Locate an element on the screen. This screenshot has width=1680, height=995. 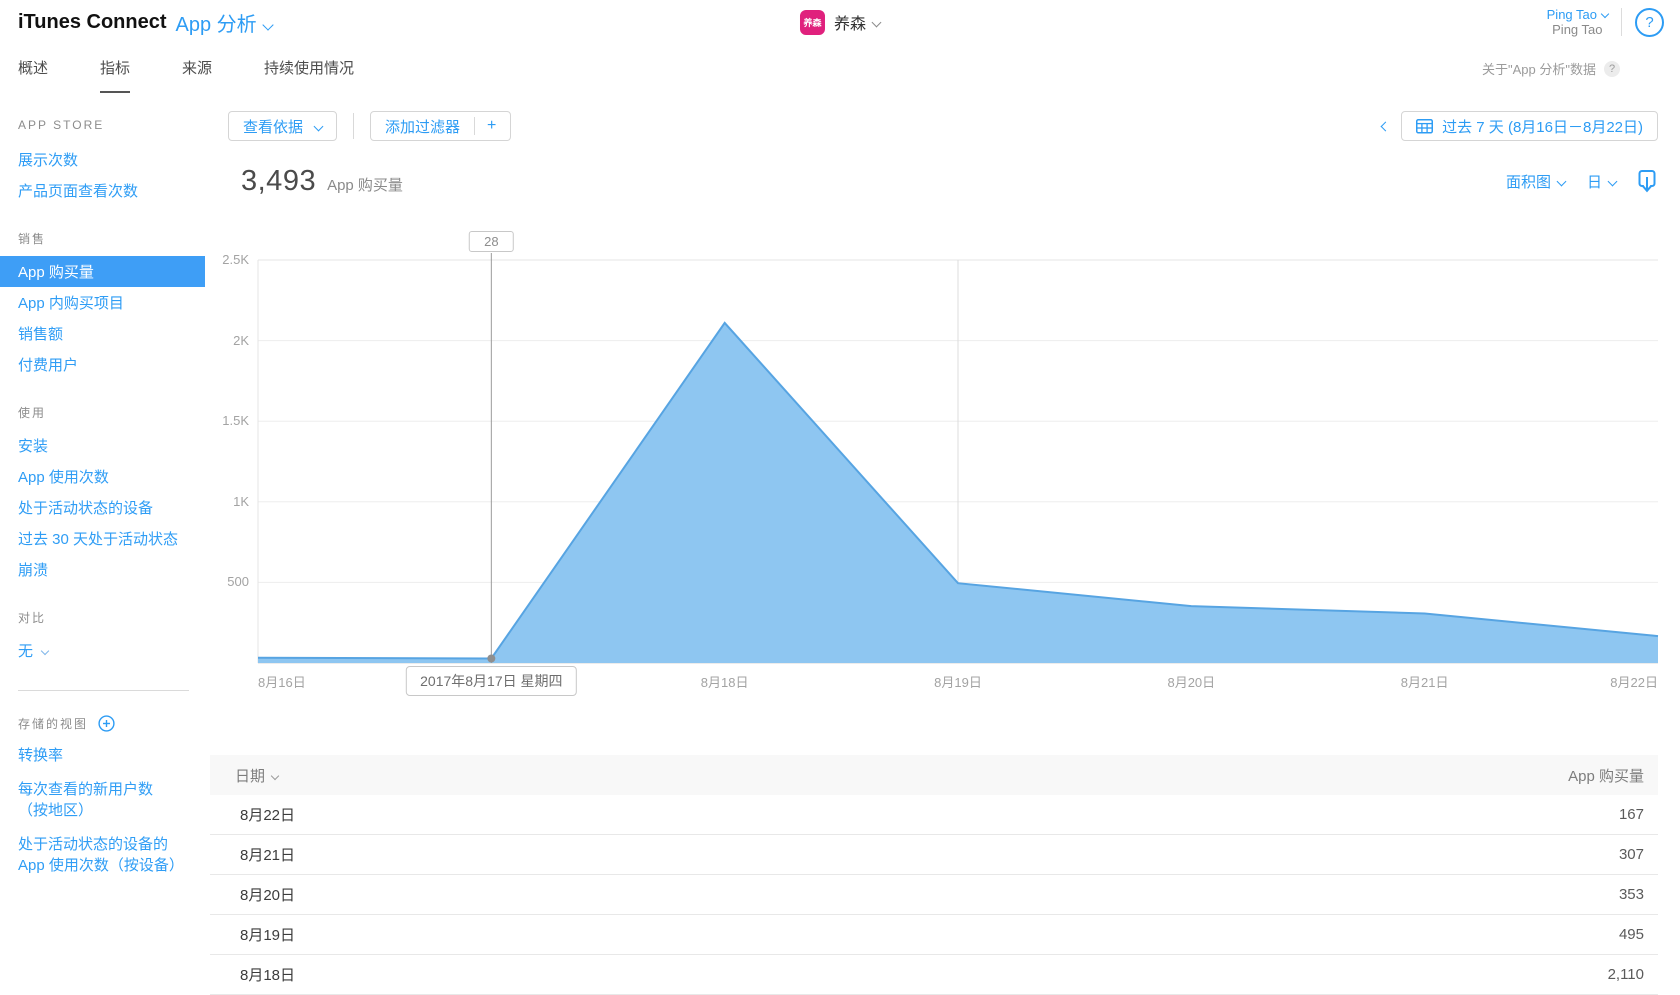
user-name: Ping Tao is located at coordinates (1571, 14).